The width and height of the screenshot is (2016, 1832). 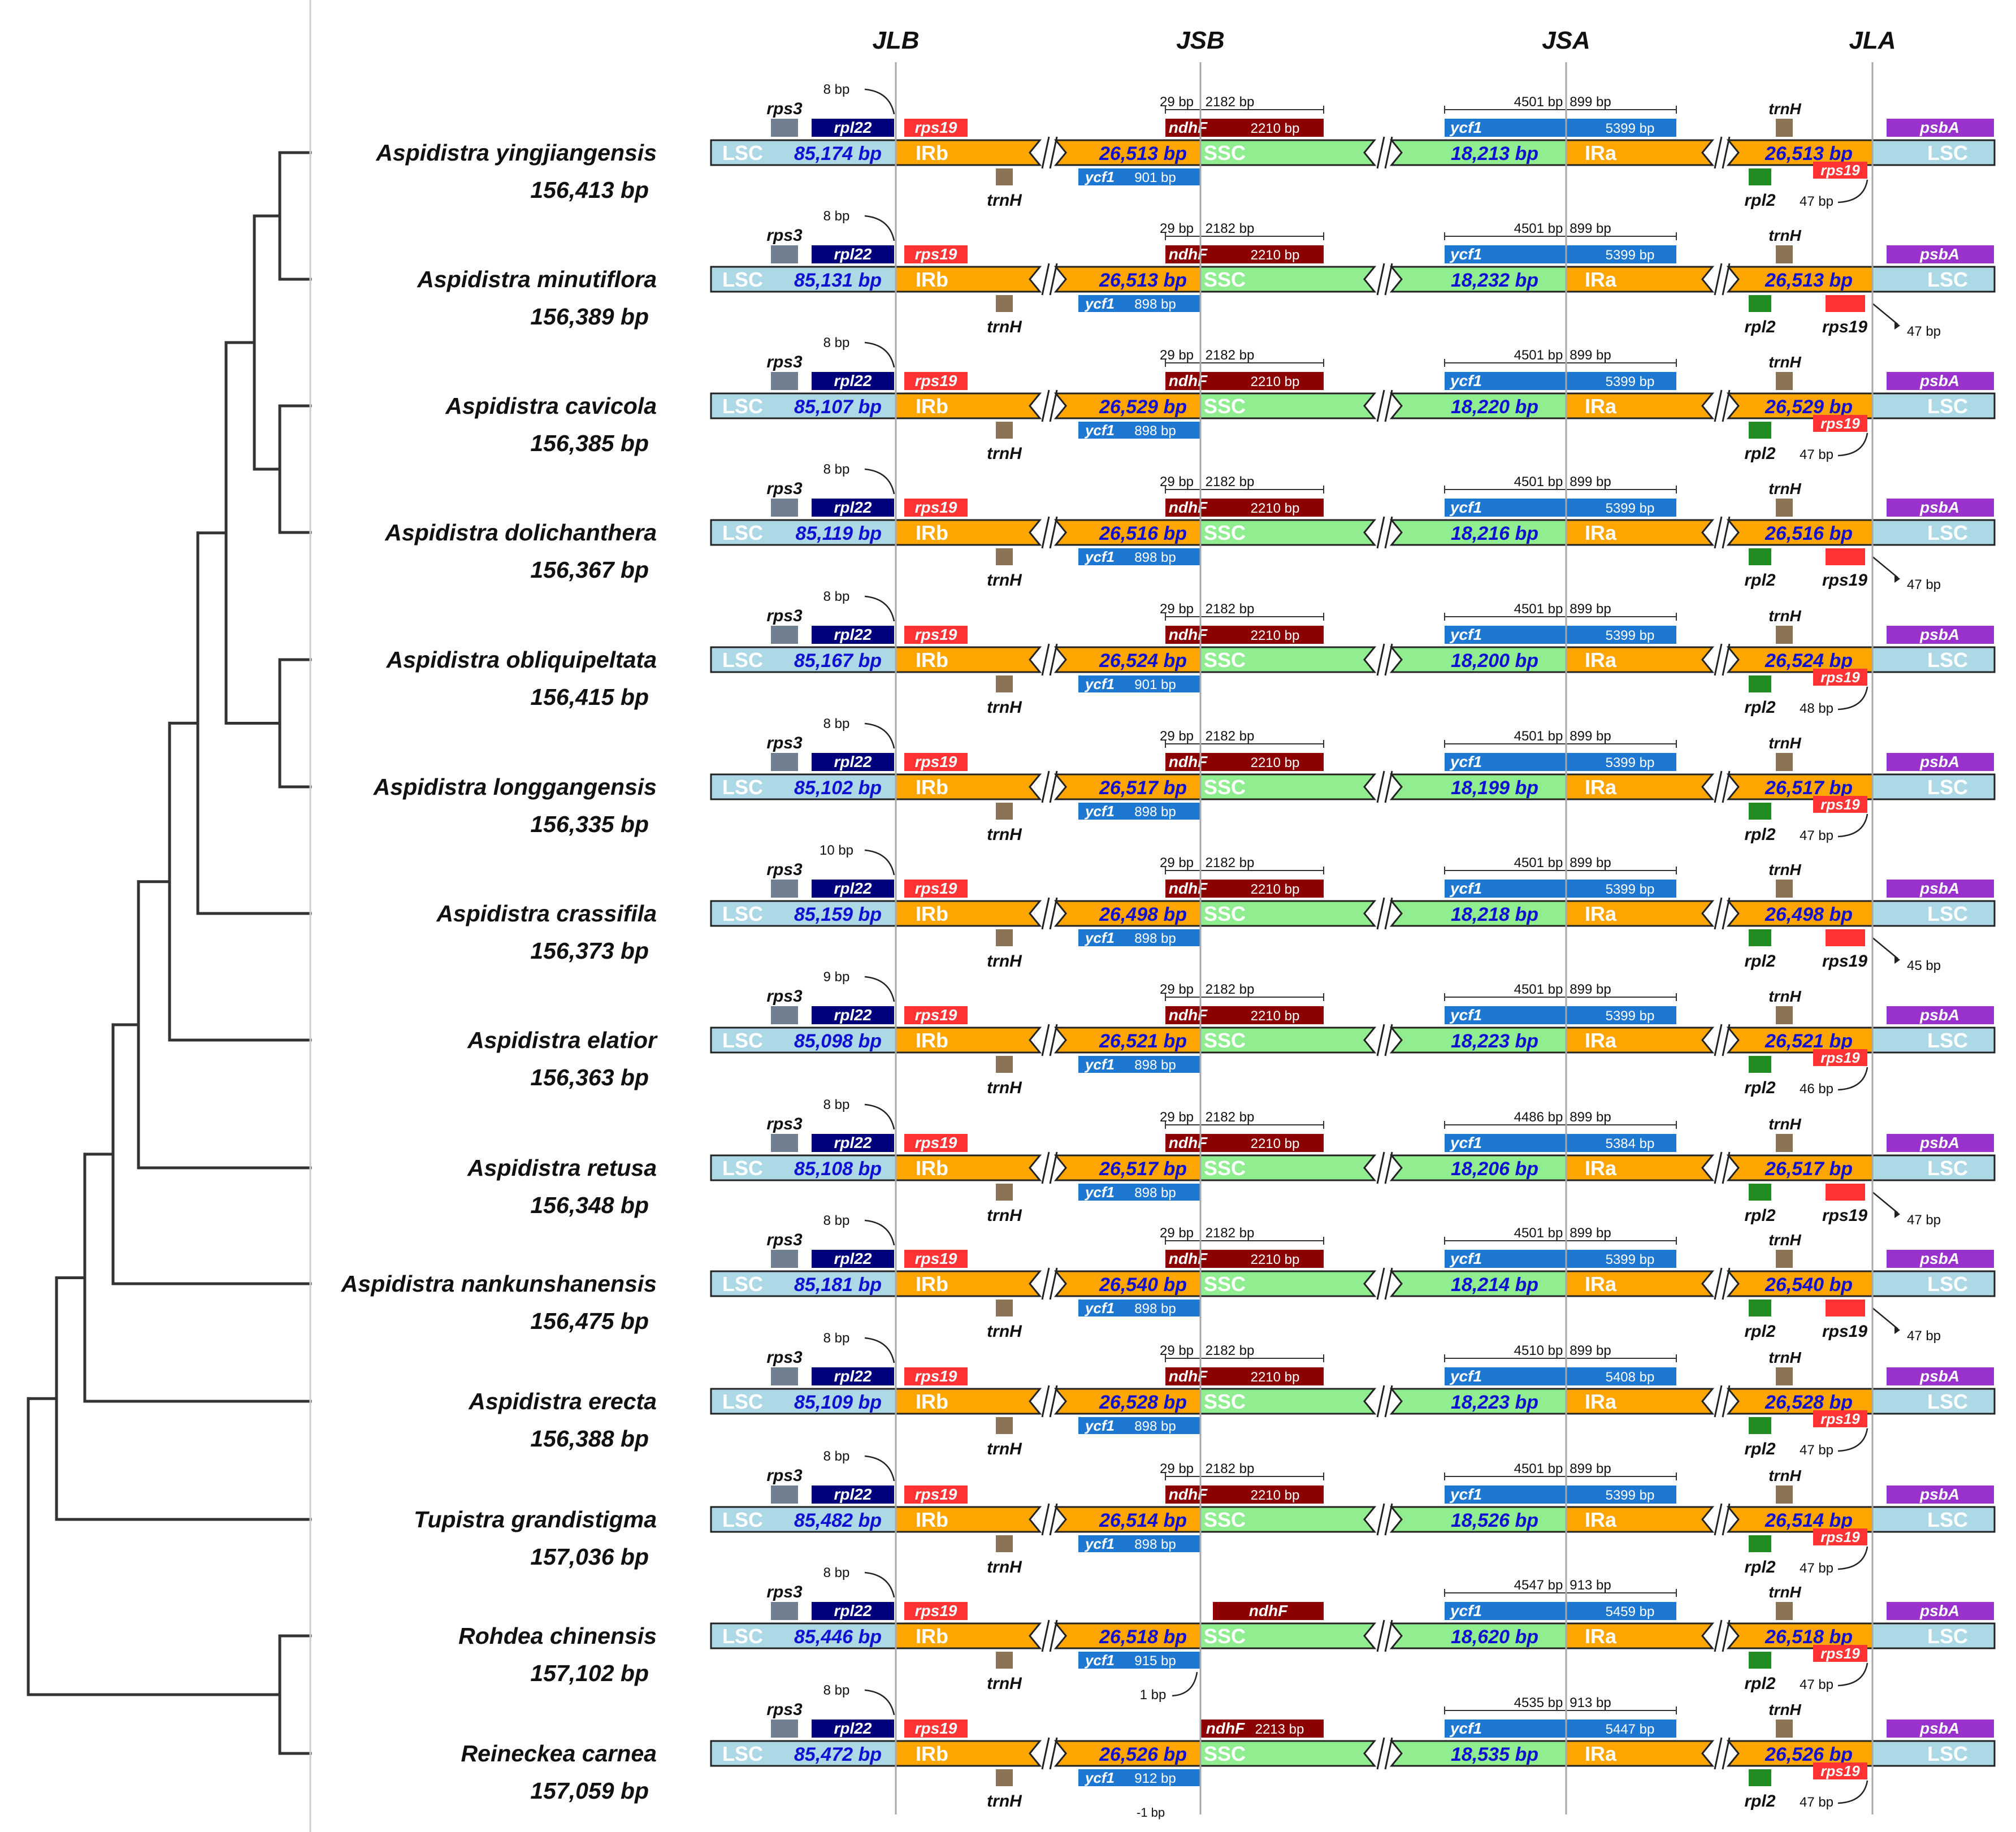 I want to click on ssc-length: 18,199 bp, so click(x=1494, y=788).